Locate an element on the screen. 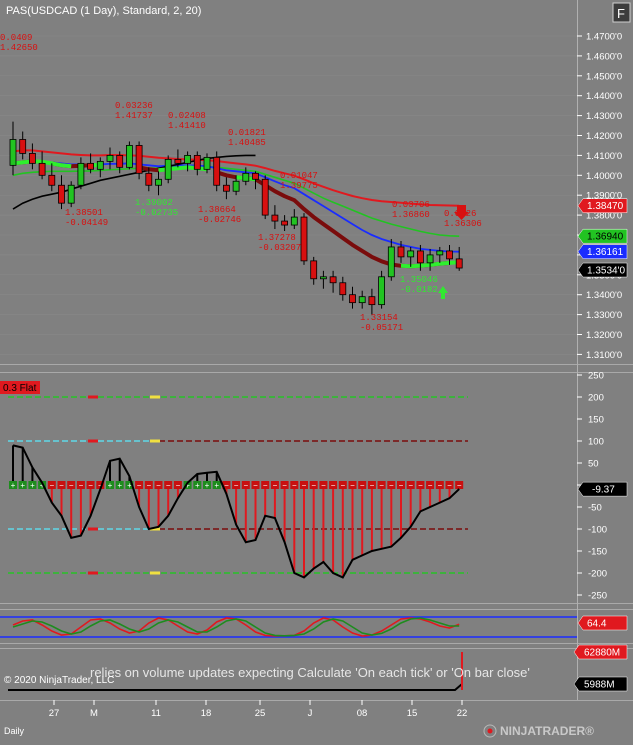 The image size is (633, 745). price-annotation: 0.01047 is located at coordinates (299, 176).